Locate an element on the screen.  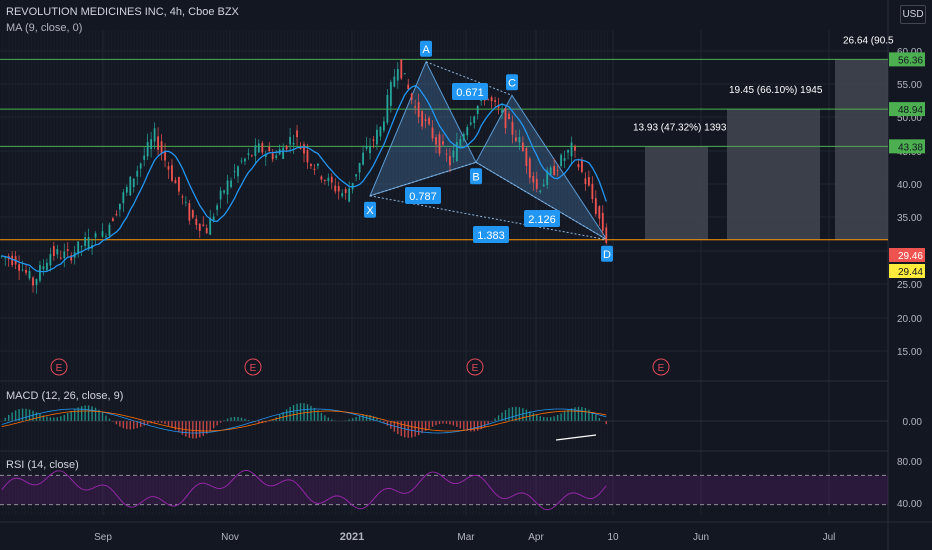
ratio-label: 0.671 is located at coordinates (470, 93).